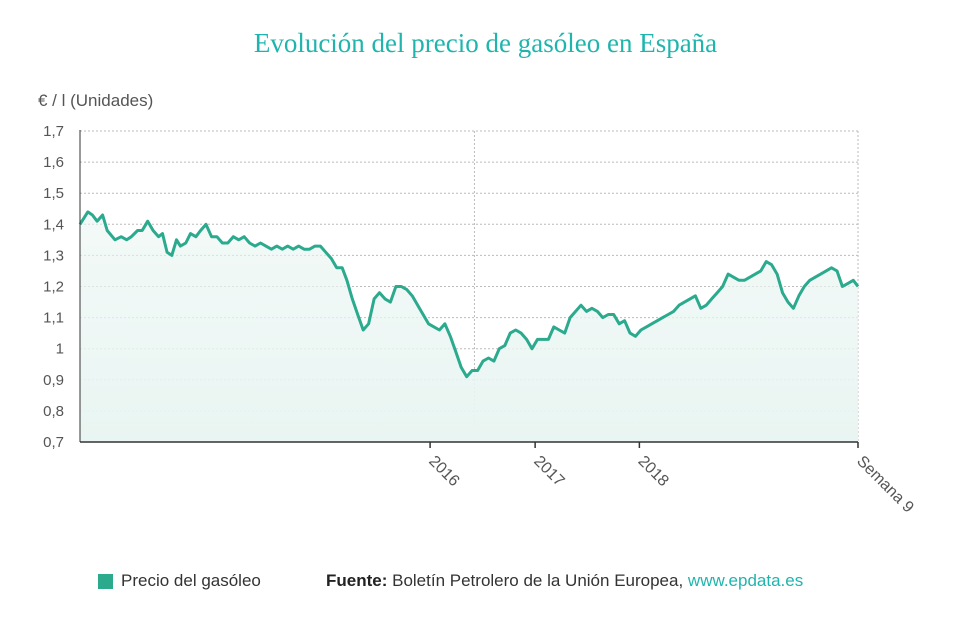 This screenshot has height=641, width=971. I want to click on y-tick-label: 1,6, so click(53, 162).